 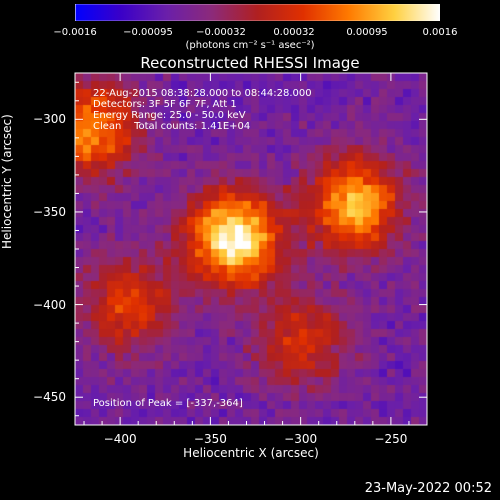 What do you see at coordinates (172, 126) in the screenshot?
I see `annotation-counts: Clean Total counts: 1.41E+04` at bounding box center [172, 126].